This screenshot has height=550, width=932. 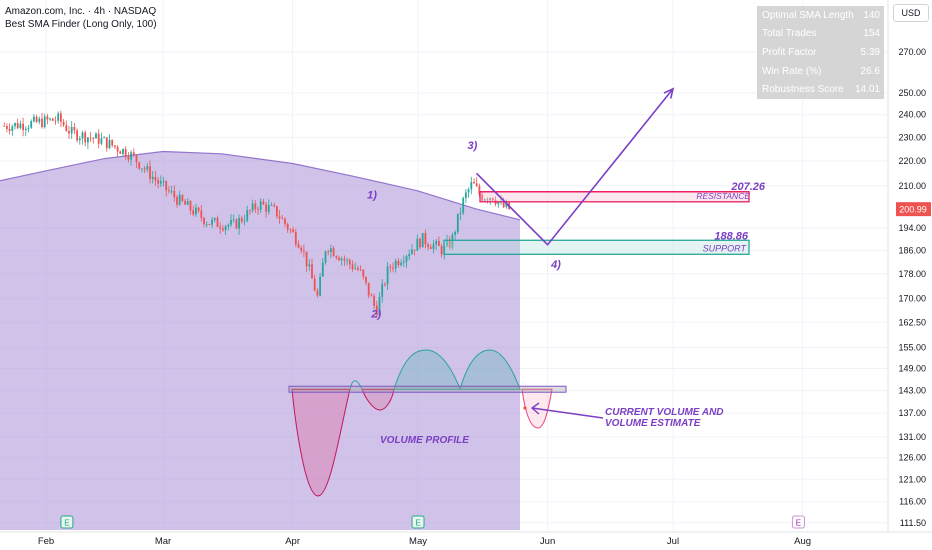 I want to click on price-tick-label: 126.00, so click(x=912, y=458).